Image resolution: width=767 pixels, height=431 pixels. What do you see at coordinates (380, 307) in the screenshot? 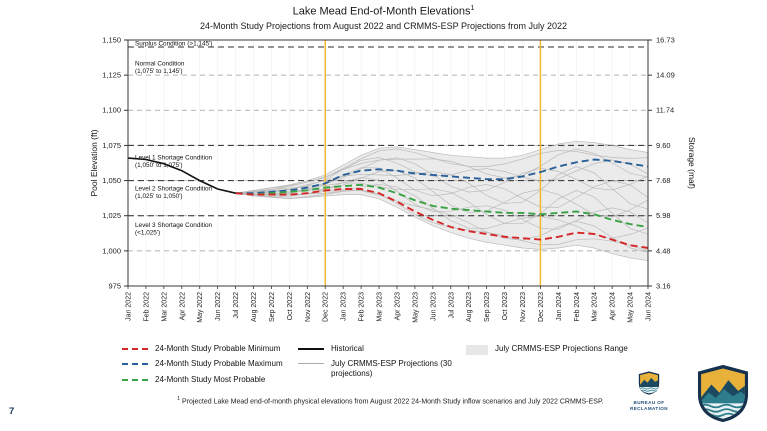
I see `svg-text: Mar 2023` at bounding box center [380, 307].